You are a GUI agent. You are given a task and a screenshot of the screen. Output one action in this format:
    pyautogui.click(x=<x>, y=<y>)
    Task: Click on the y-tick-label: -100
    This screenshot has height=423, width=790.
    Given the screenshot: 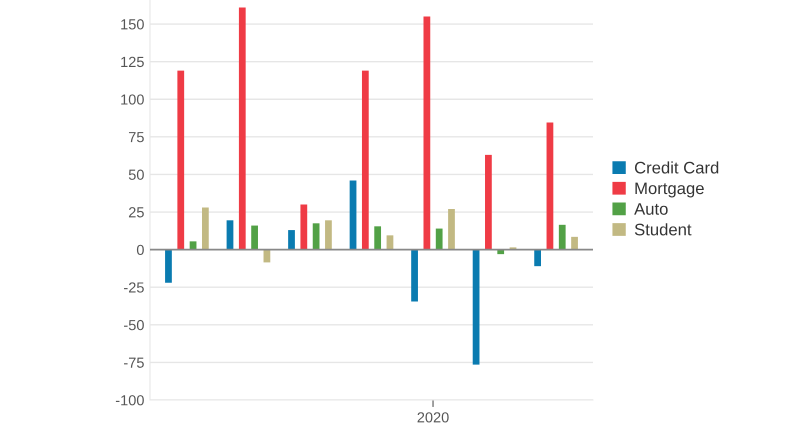 What is the action you would take?
    pyautogui.click(x=130, y=400)
    